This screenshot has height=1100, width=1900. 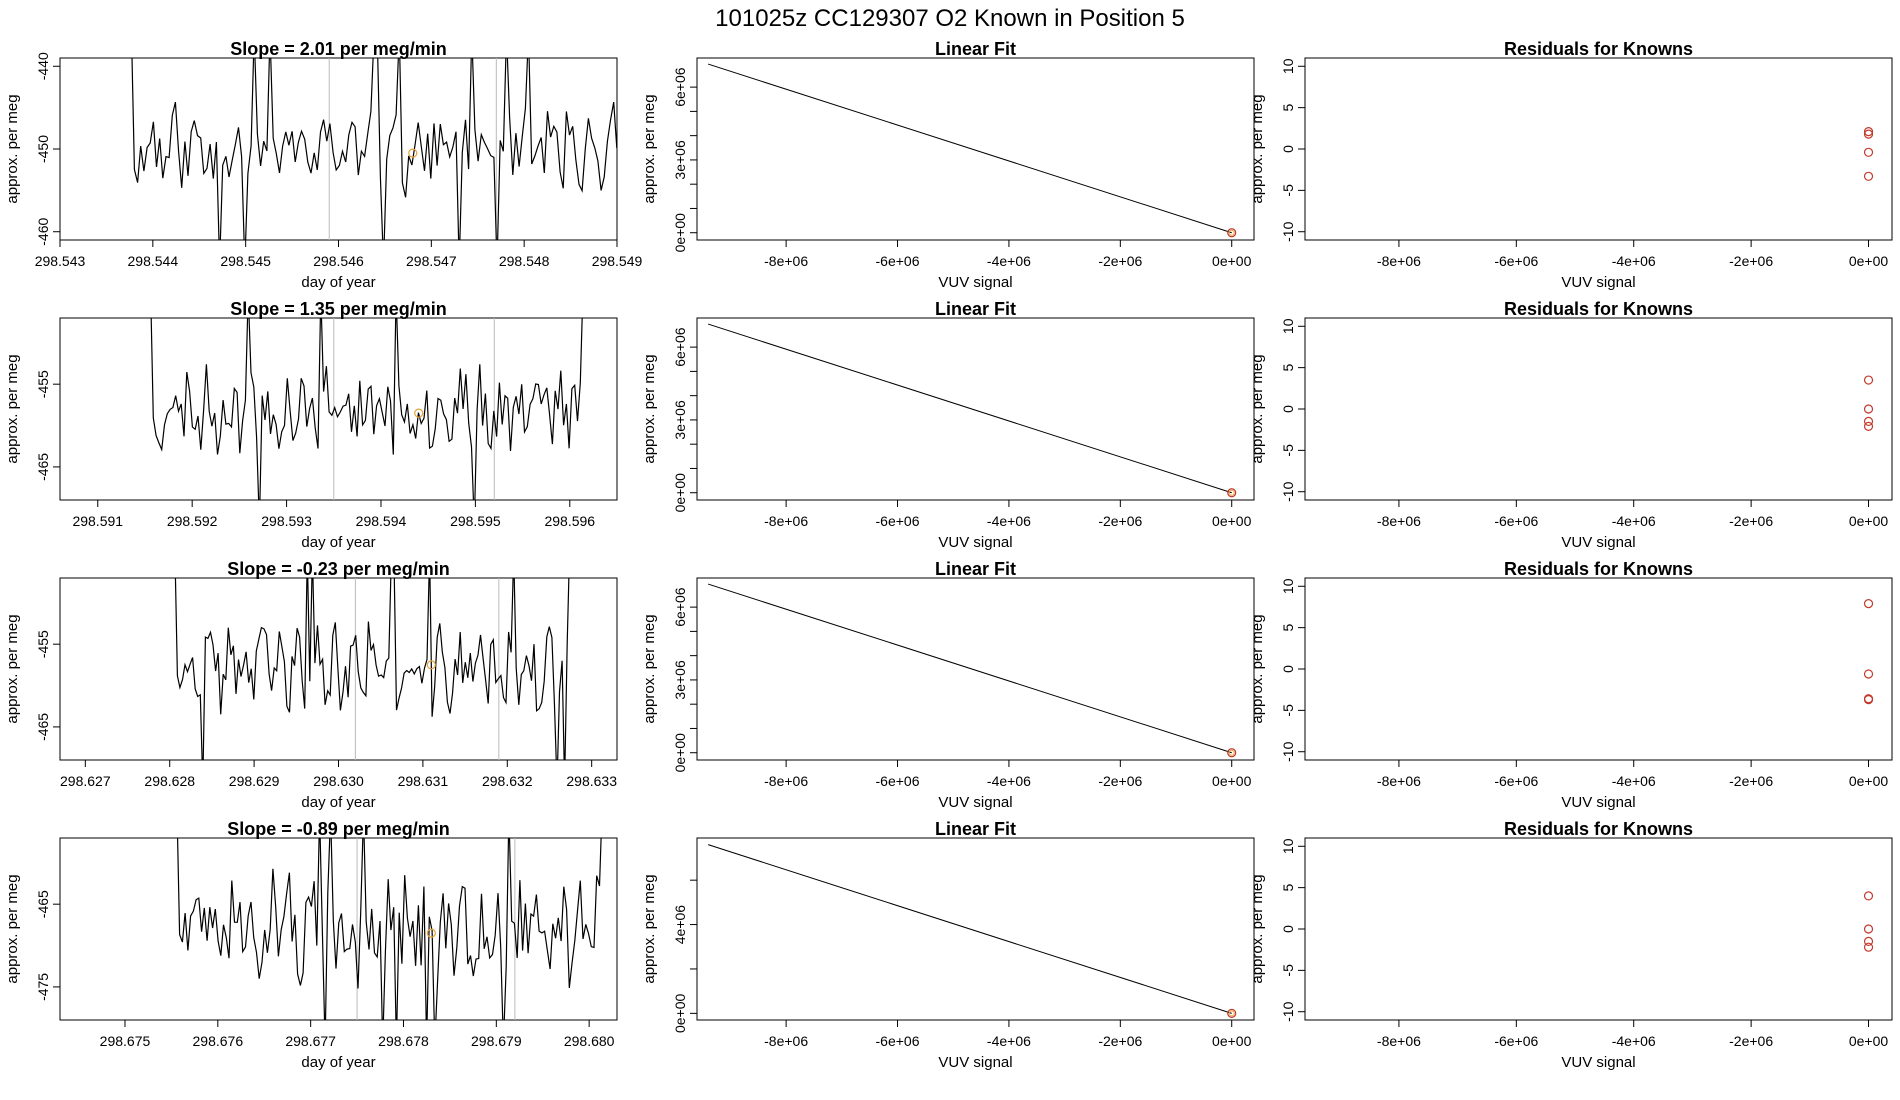 I want to click on panel-title: Slope = -0.89 per meg/min, so click(x=338, y=829).